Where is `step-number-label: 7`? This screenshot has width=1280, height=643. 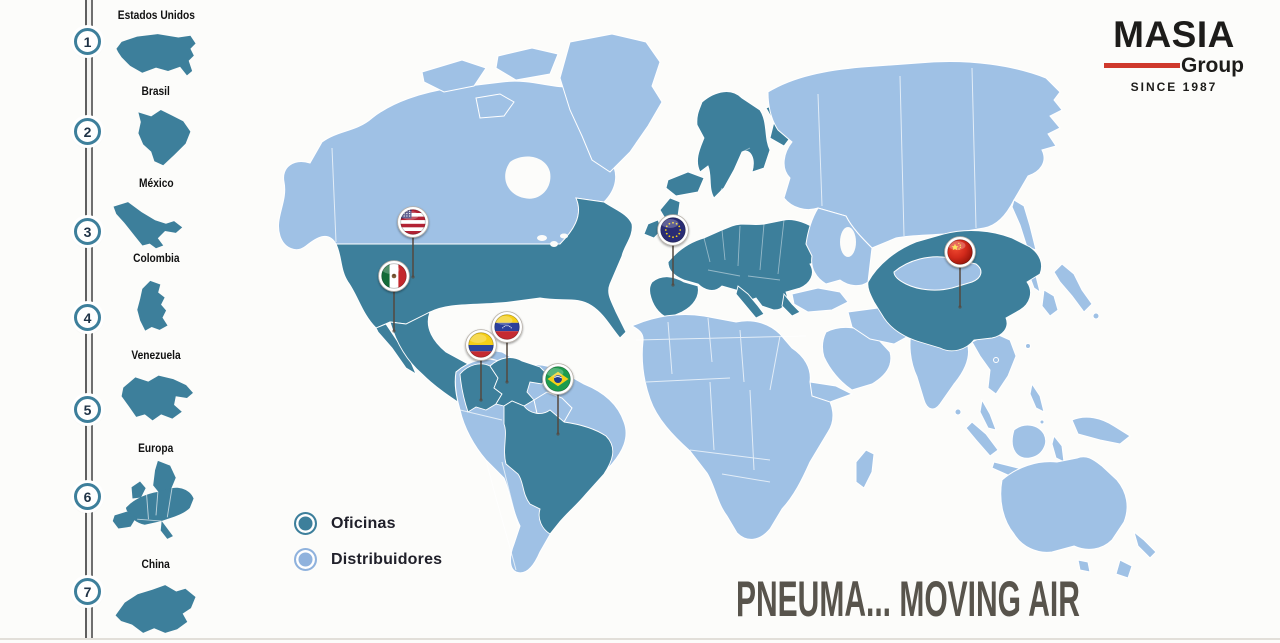 step-number-label: 7 is located at coordinates (87, 591).